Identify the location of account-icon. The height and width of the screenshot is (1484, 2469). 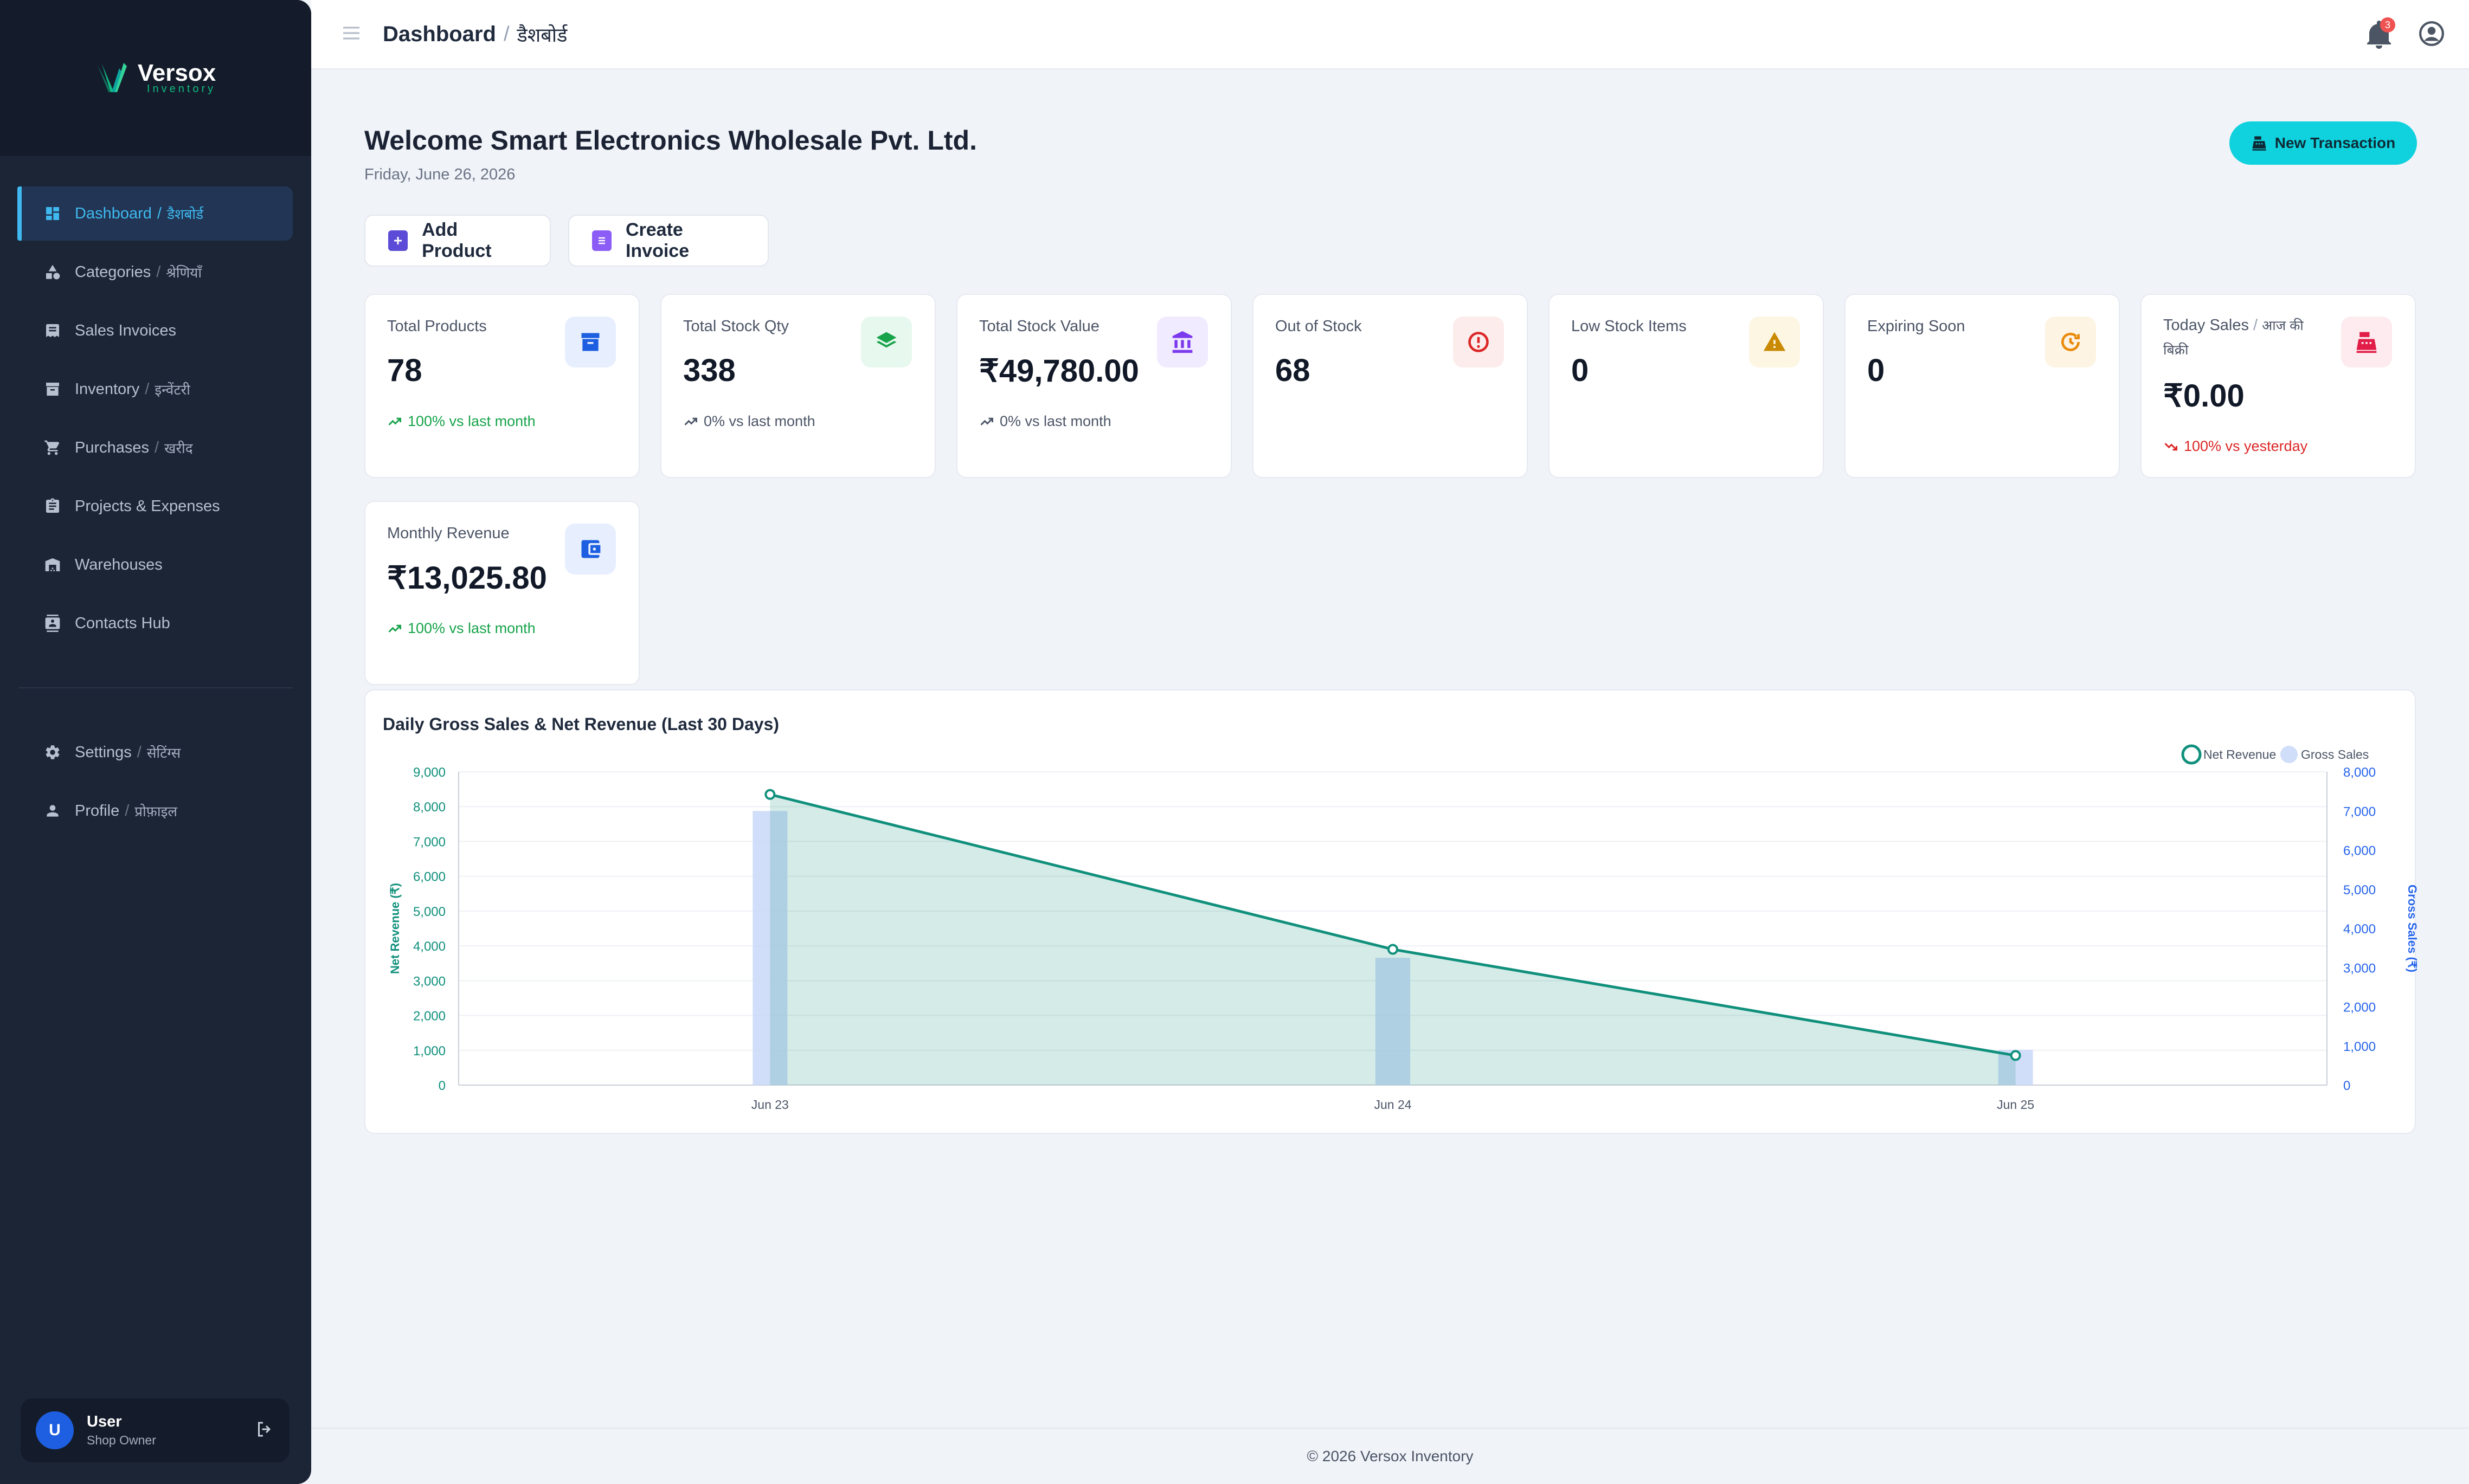
(2431, 35).